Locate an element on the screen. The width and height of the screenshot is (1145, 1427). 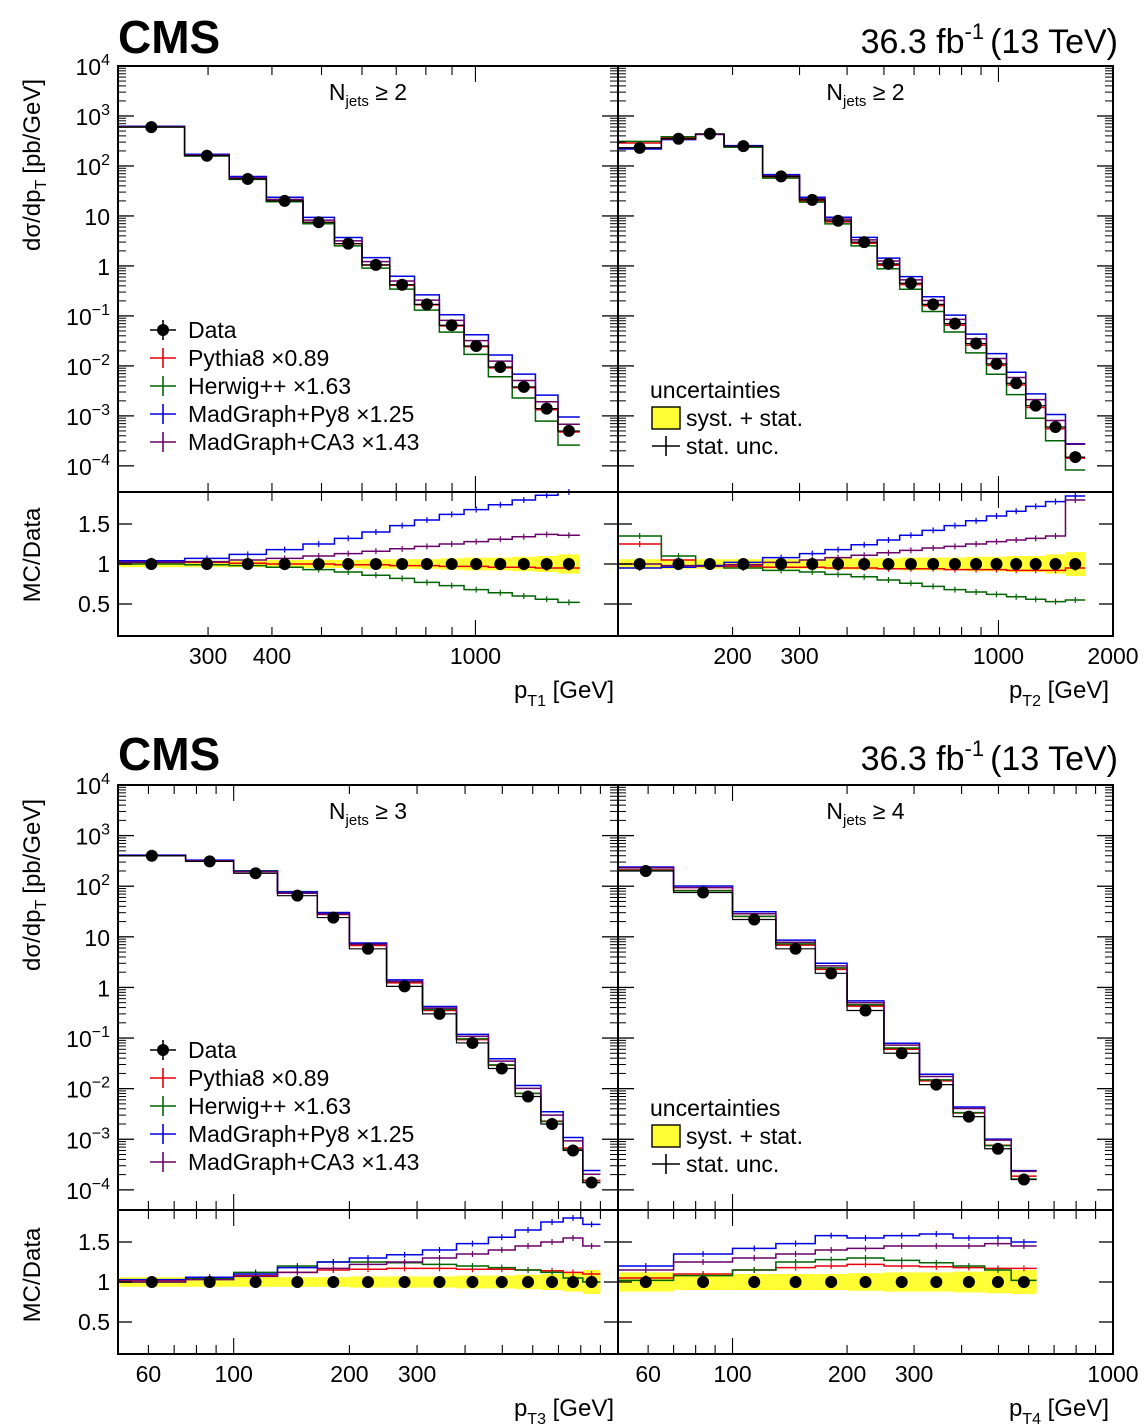
x-tick-label: 2000 is located at coordinates (1112, 656).